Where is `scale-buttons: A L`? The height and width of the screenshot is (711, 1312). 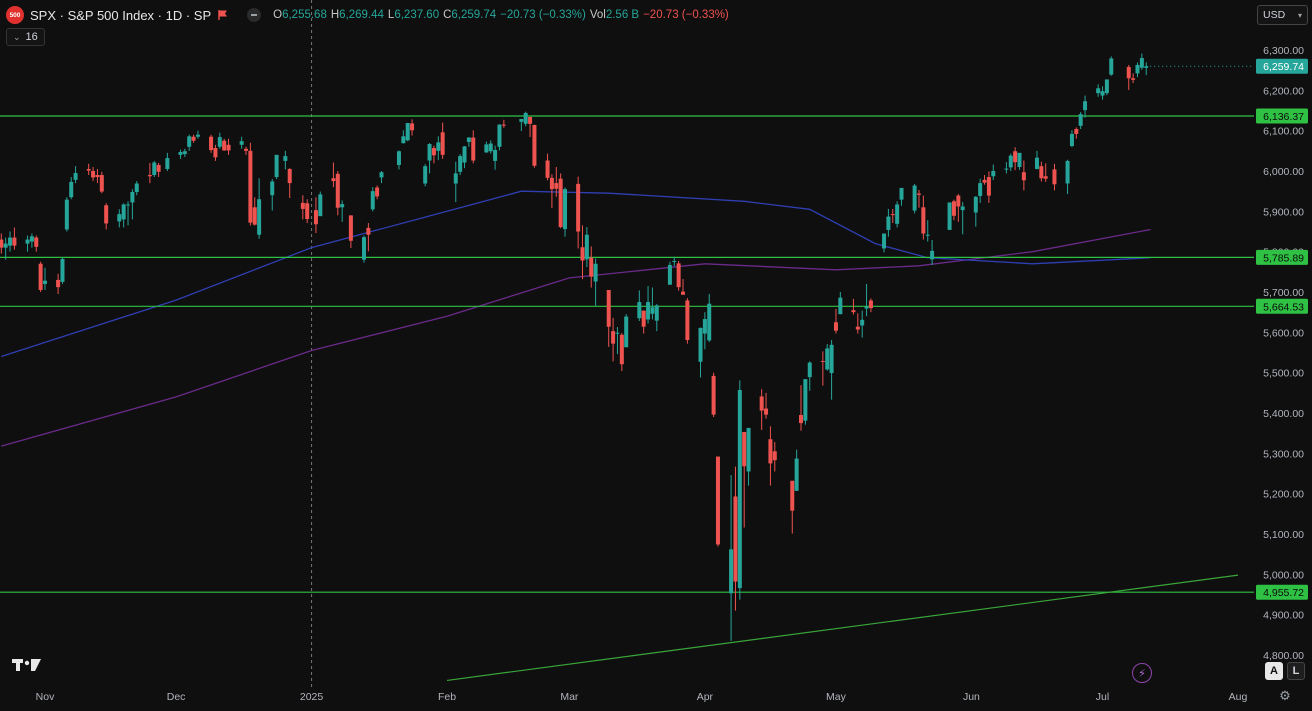
scale-buttons: A L is located at coordinates (1285, 671).